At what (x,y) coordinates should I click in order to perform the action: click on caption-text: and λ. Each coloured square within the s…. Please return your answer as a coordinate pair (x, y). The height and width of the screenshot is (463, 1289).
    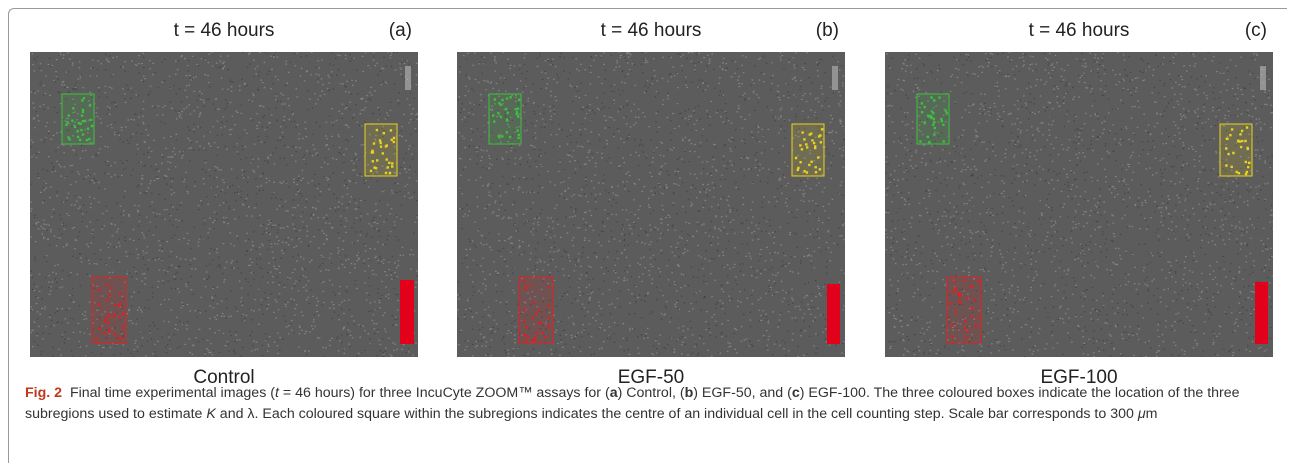
    Looking at the image, I should click on (676, 413).